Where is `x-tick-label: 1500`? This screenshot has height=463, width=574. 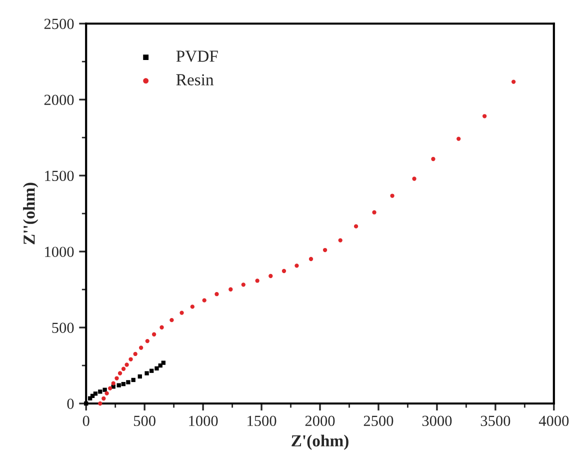
x-tick-label: 1500 is located at coordinates (262, 421).